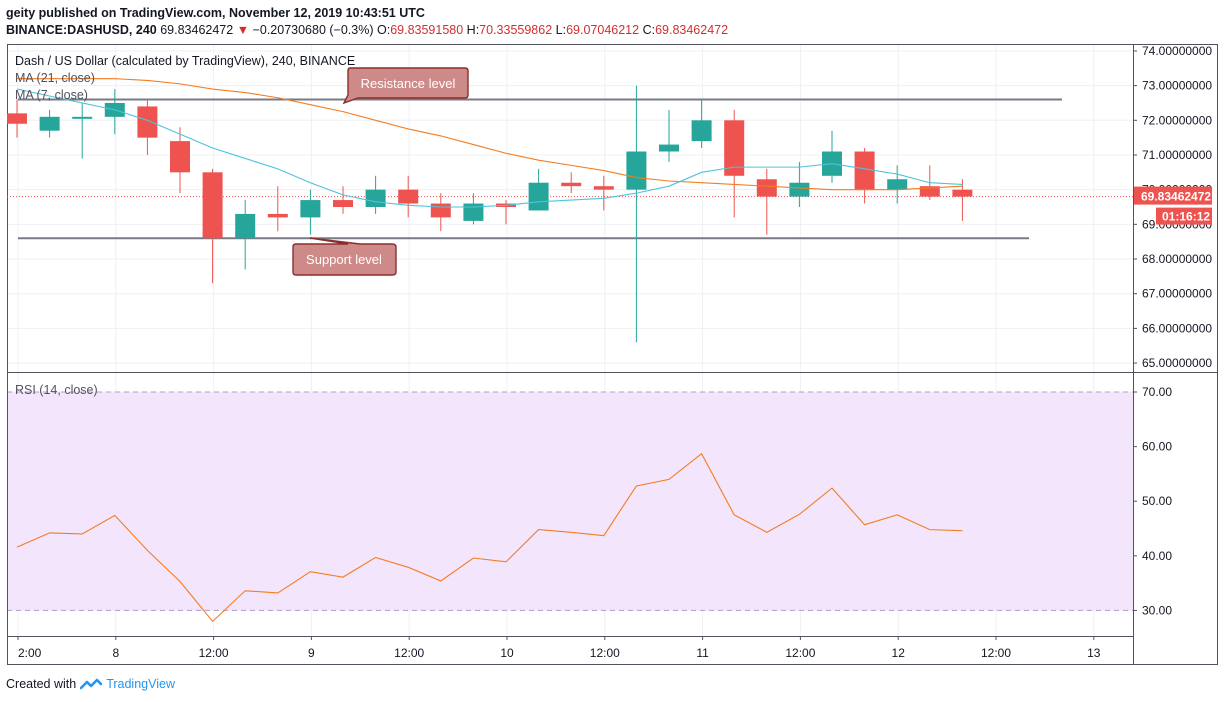  I want to click on close-label: C:, so click(649, 30).